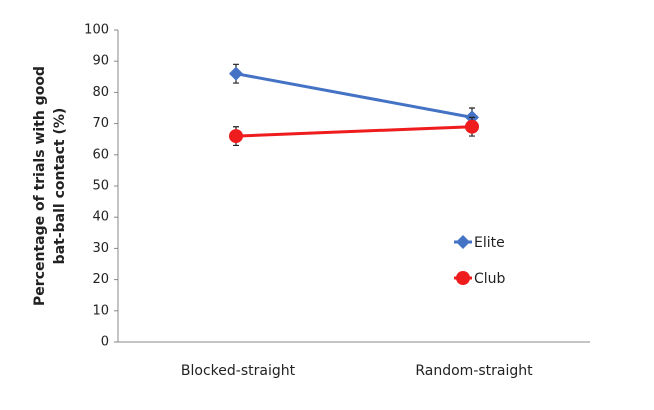 The width and height of the screenshot is (654, 410). What do you see at coordinates (100, 61) in the screenshot?
I see `y-tick-label: 90` at bounding box center [100, 61].